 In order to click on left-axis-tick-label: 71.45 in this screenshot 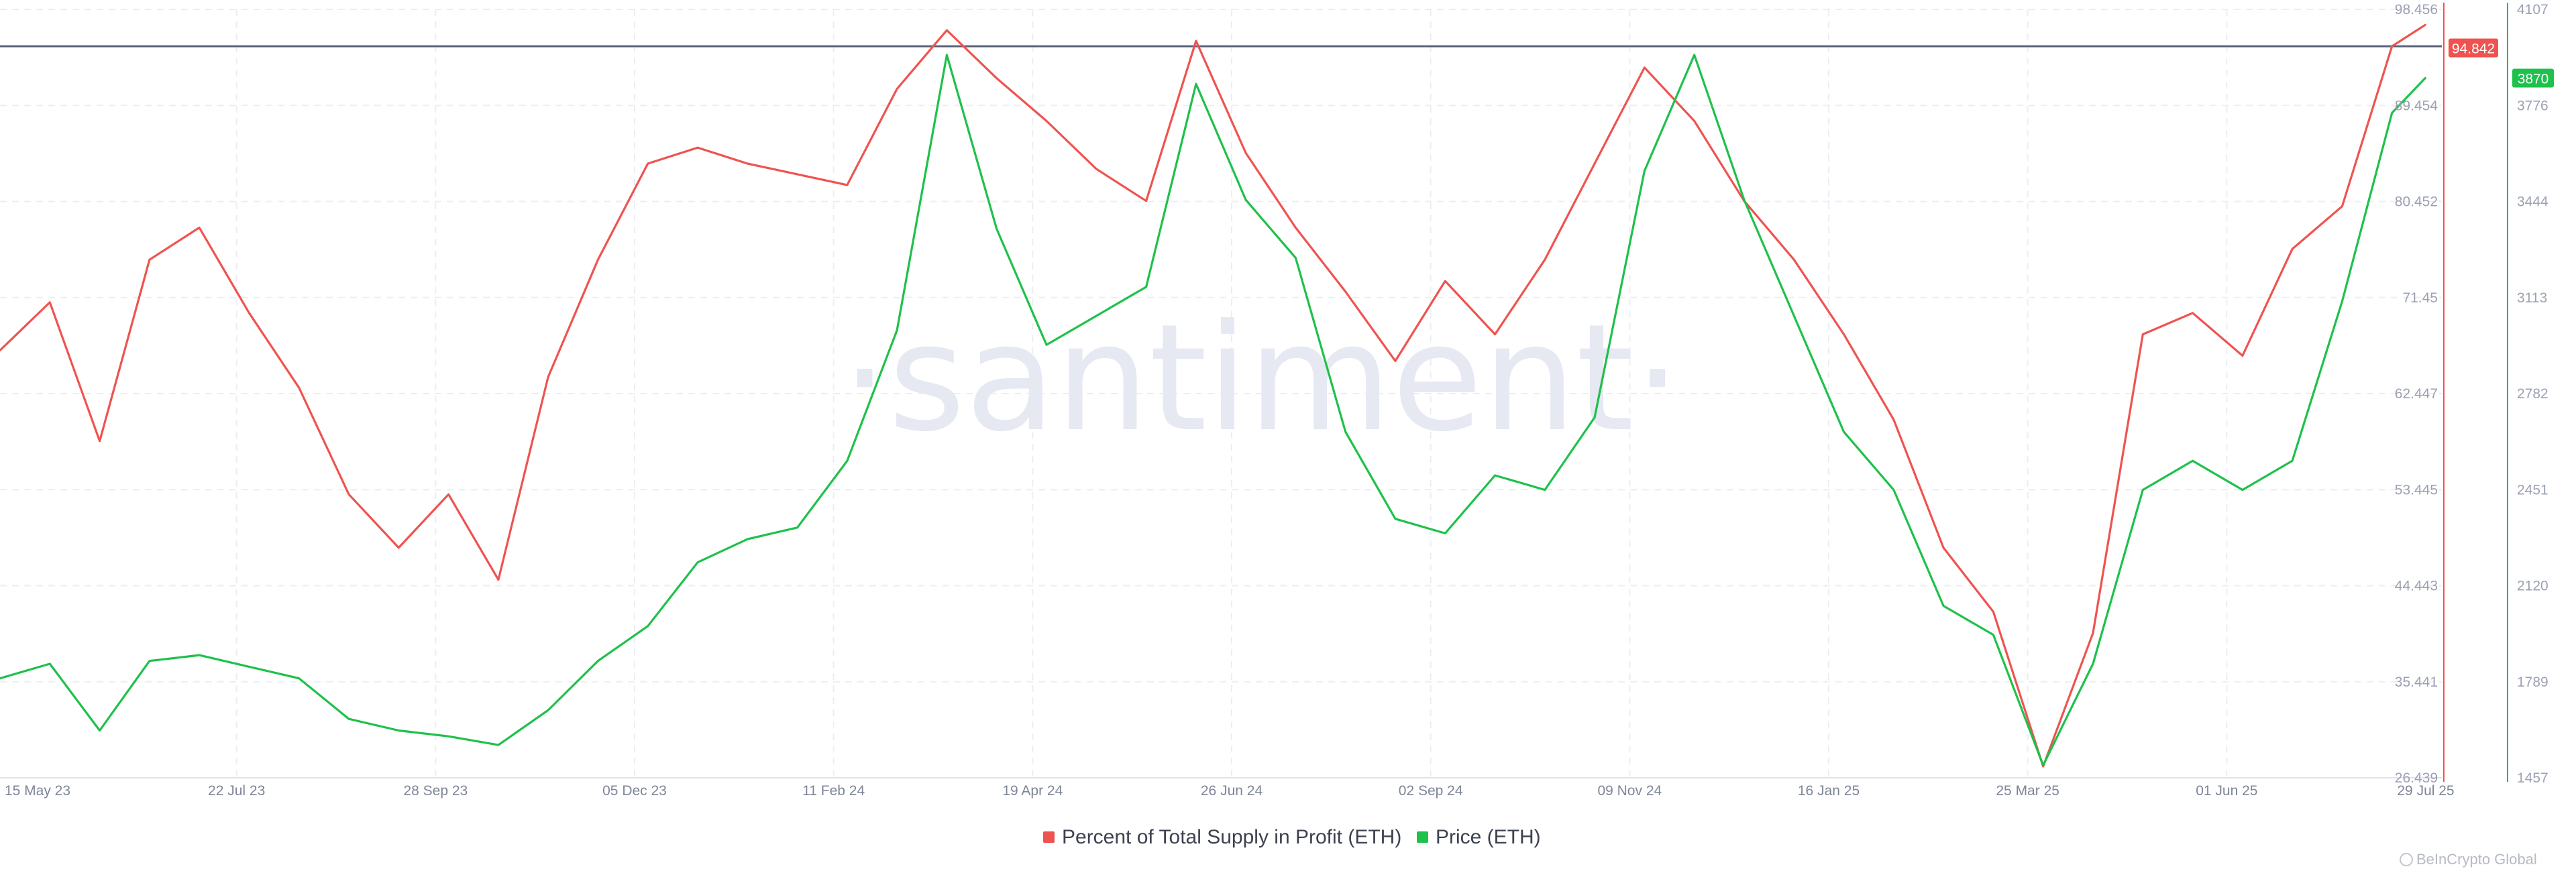, I will do `click(2420, 298)`.